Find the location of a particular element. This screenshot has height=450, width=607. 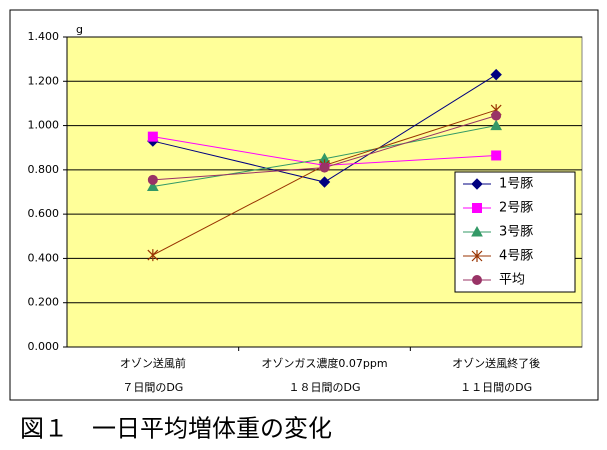

x-tick-label: ７日間のDG is located at coordinates (152, 387).